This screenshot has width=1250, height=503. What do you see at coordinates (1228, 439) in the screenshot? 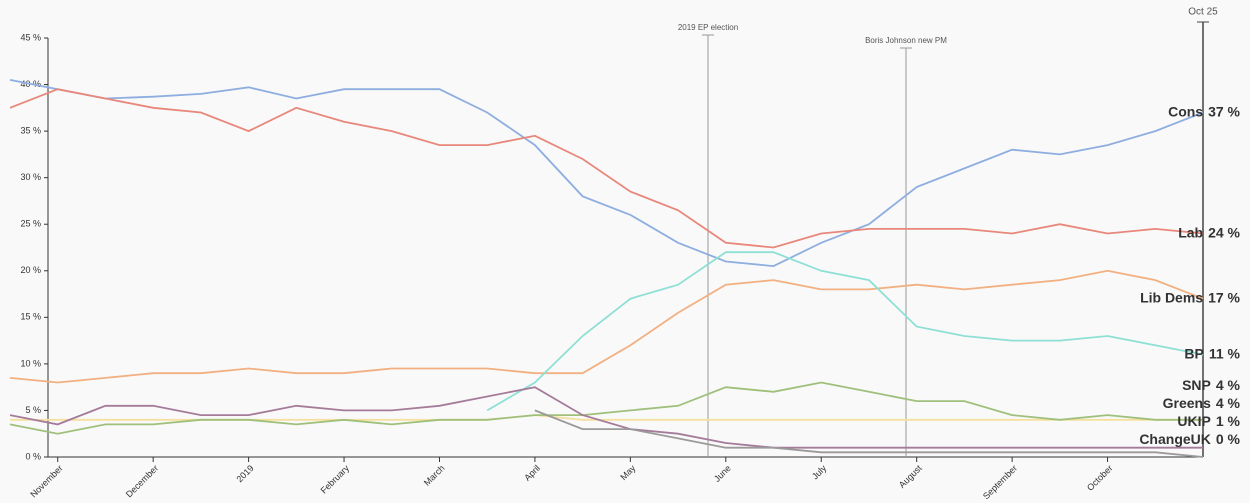
I see `value-label: 0 %` at bounding box center [1228, 439].